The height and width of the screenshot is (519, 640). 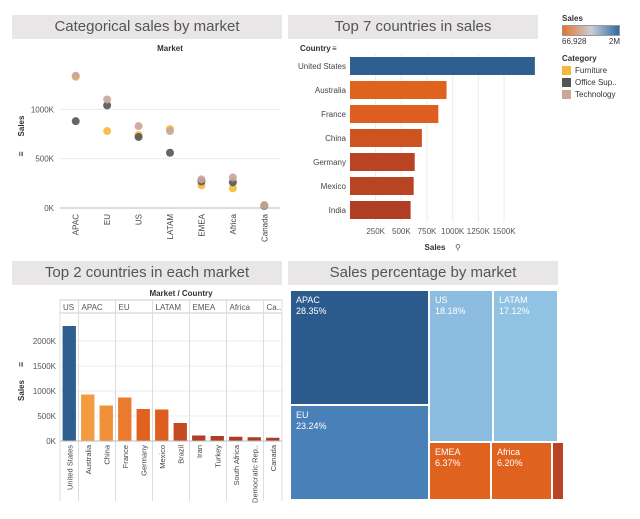 I want to click on treemap-cell: LATAM 17.12%, so click(x=525, y=366).